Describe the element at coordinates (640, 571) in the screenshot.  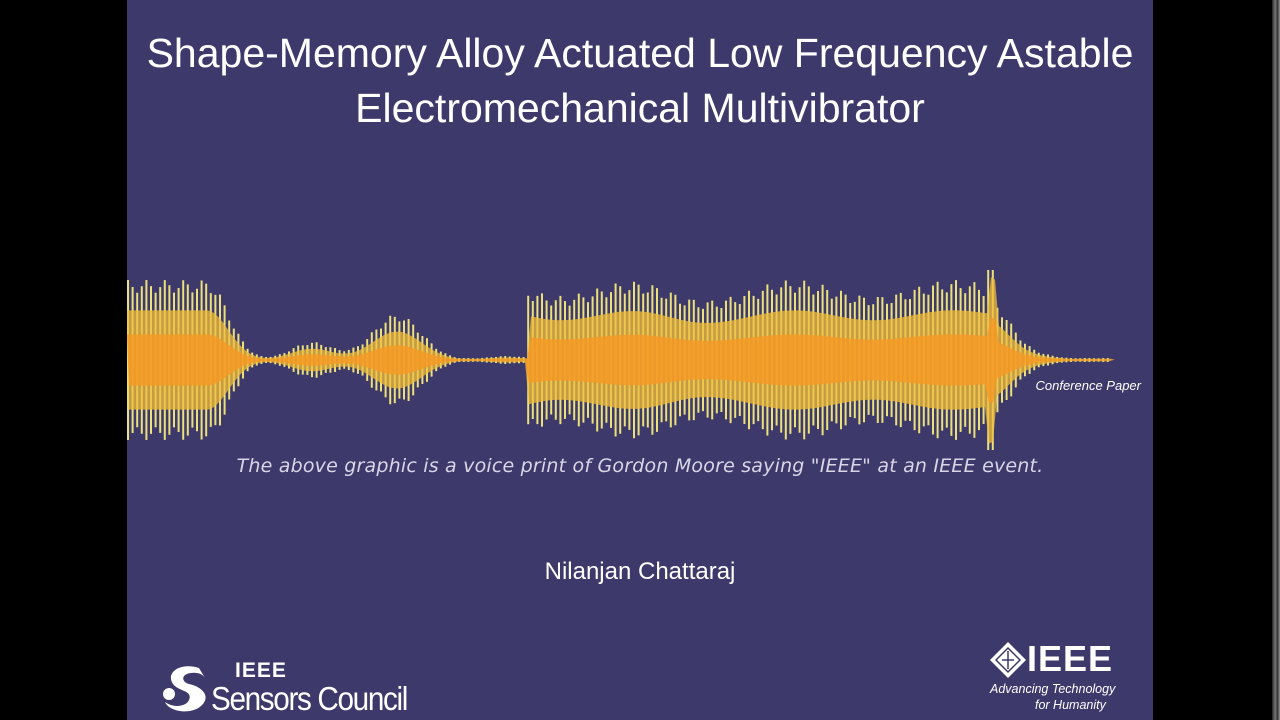
I see `author-name: Nilanjan Chattaraj` at that location.